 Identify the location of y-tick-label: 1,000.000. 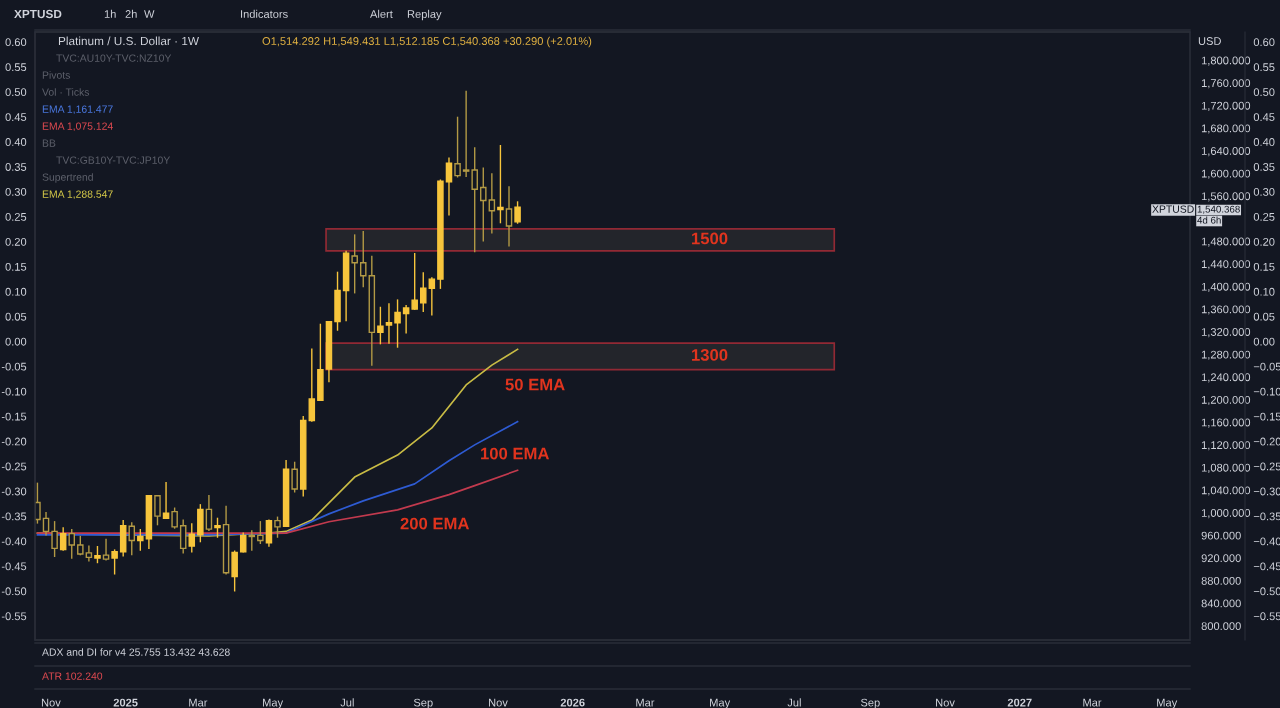
(1226, 514).